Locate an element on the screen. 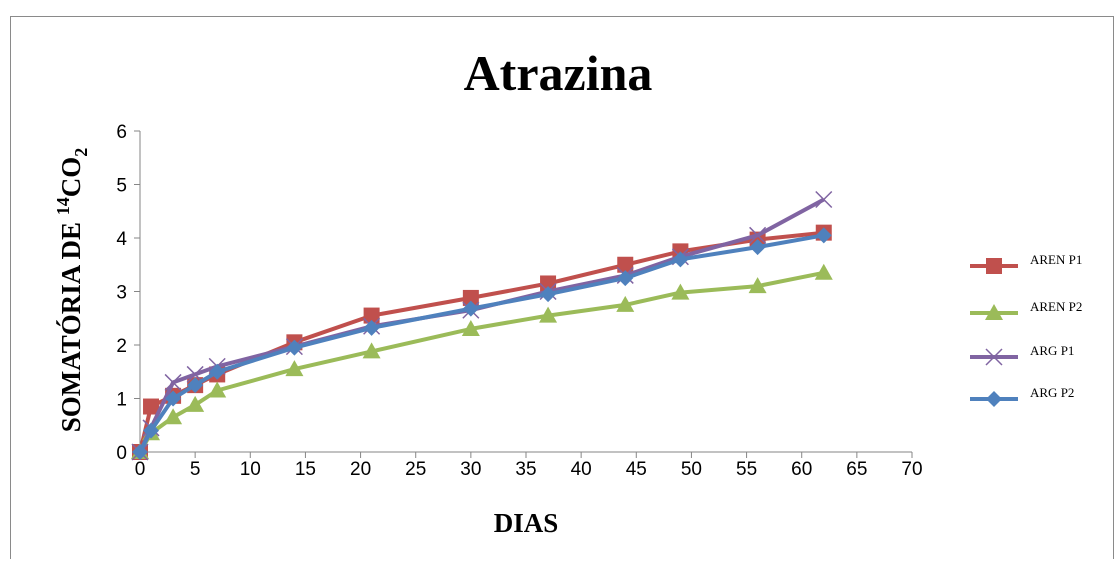  y-axis-title-main: CO is located at coordinates (71, 177).